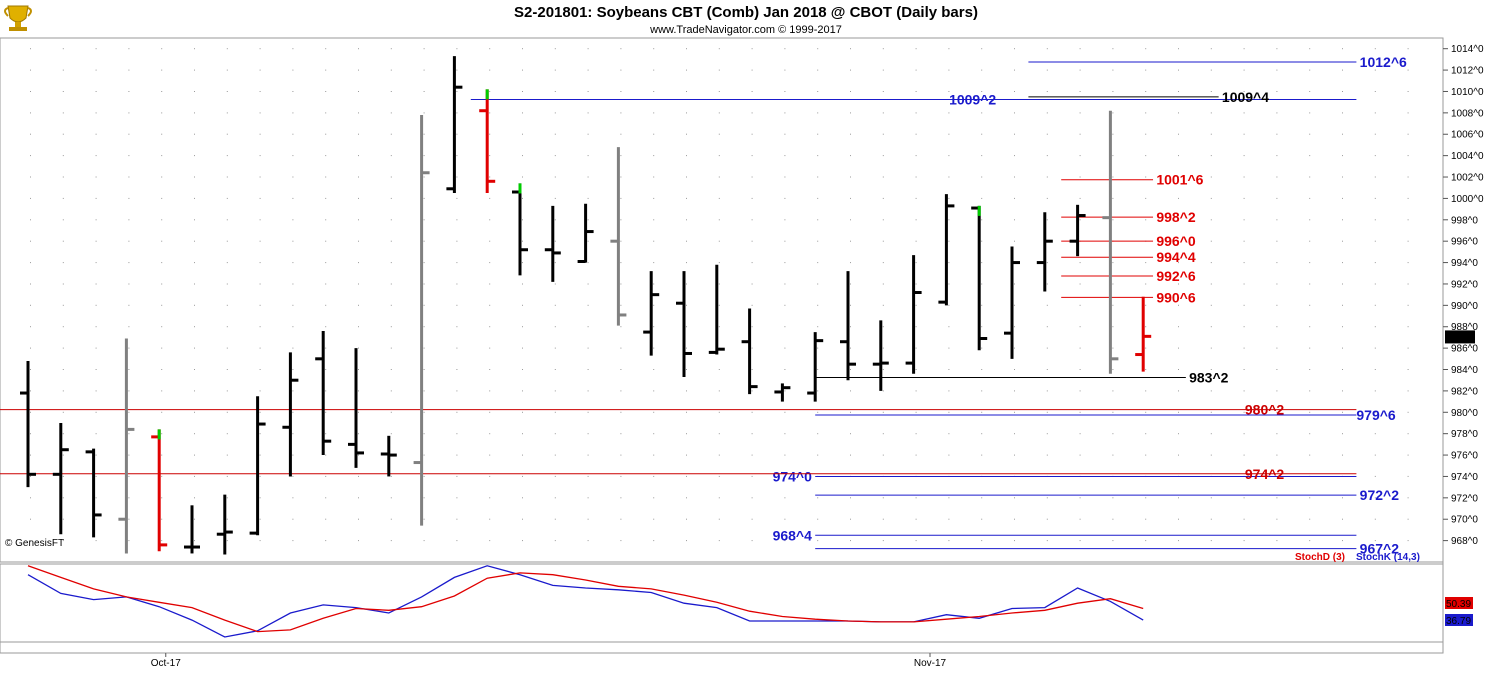 The image size is (1492, 673). I want to click on level-label: 990^6, so click(1176, 297).